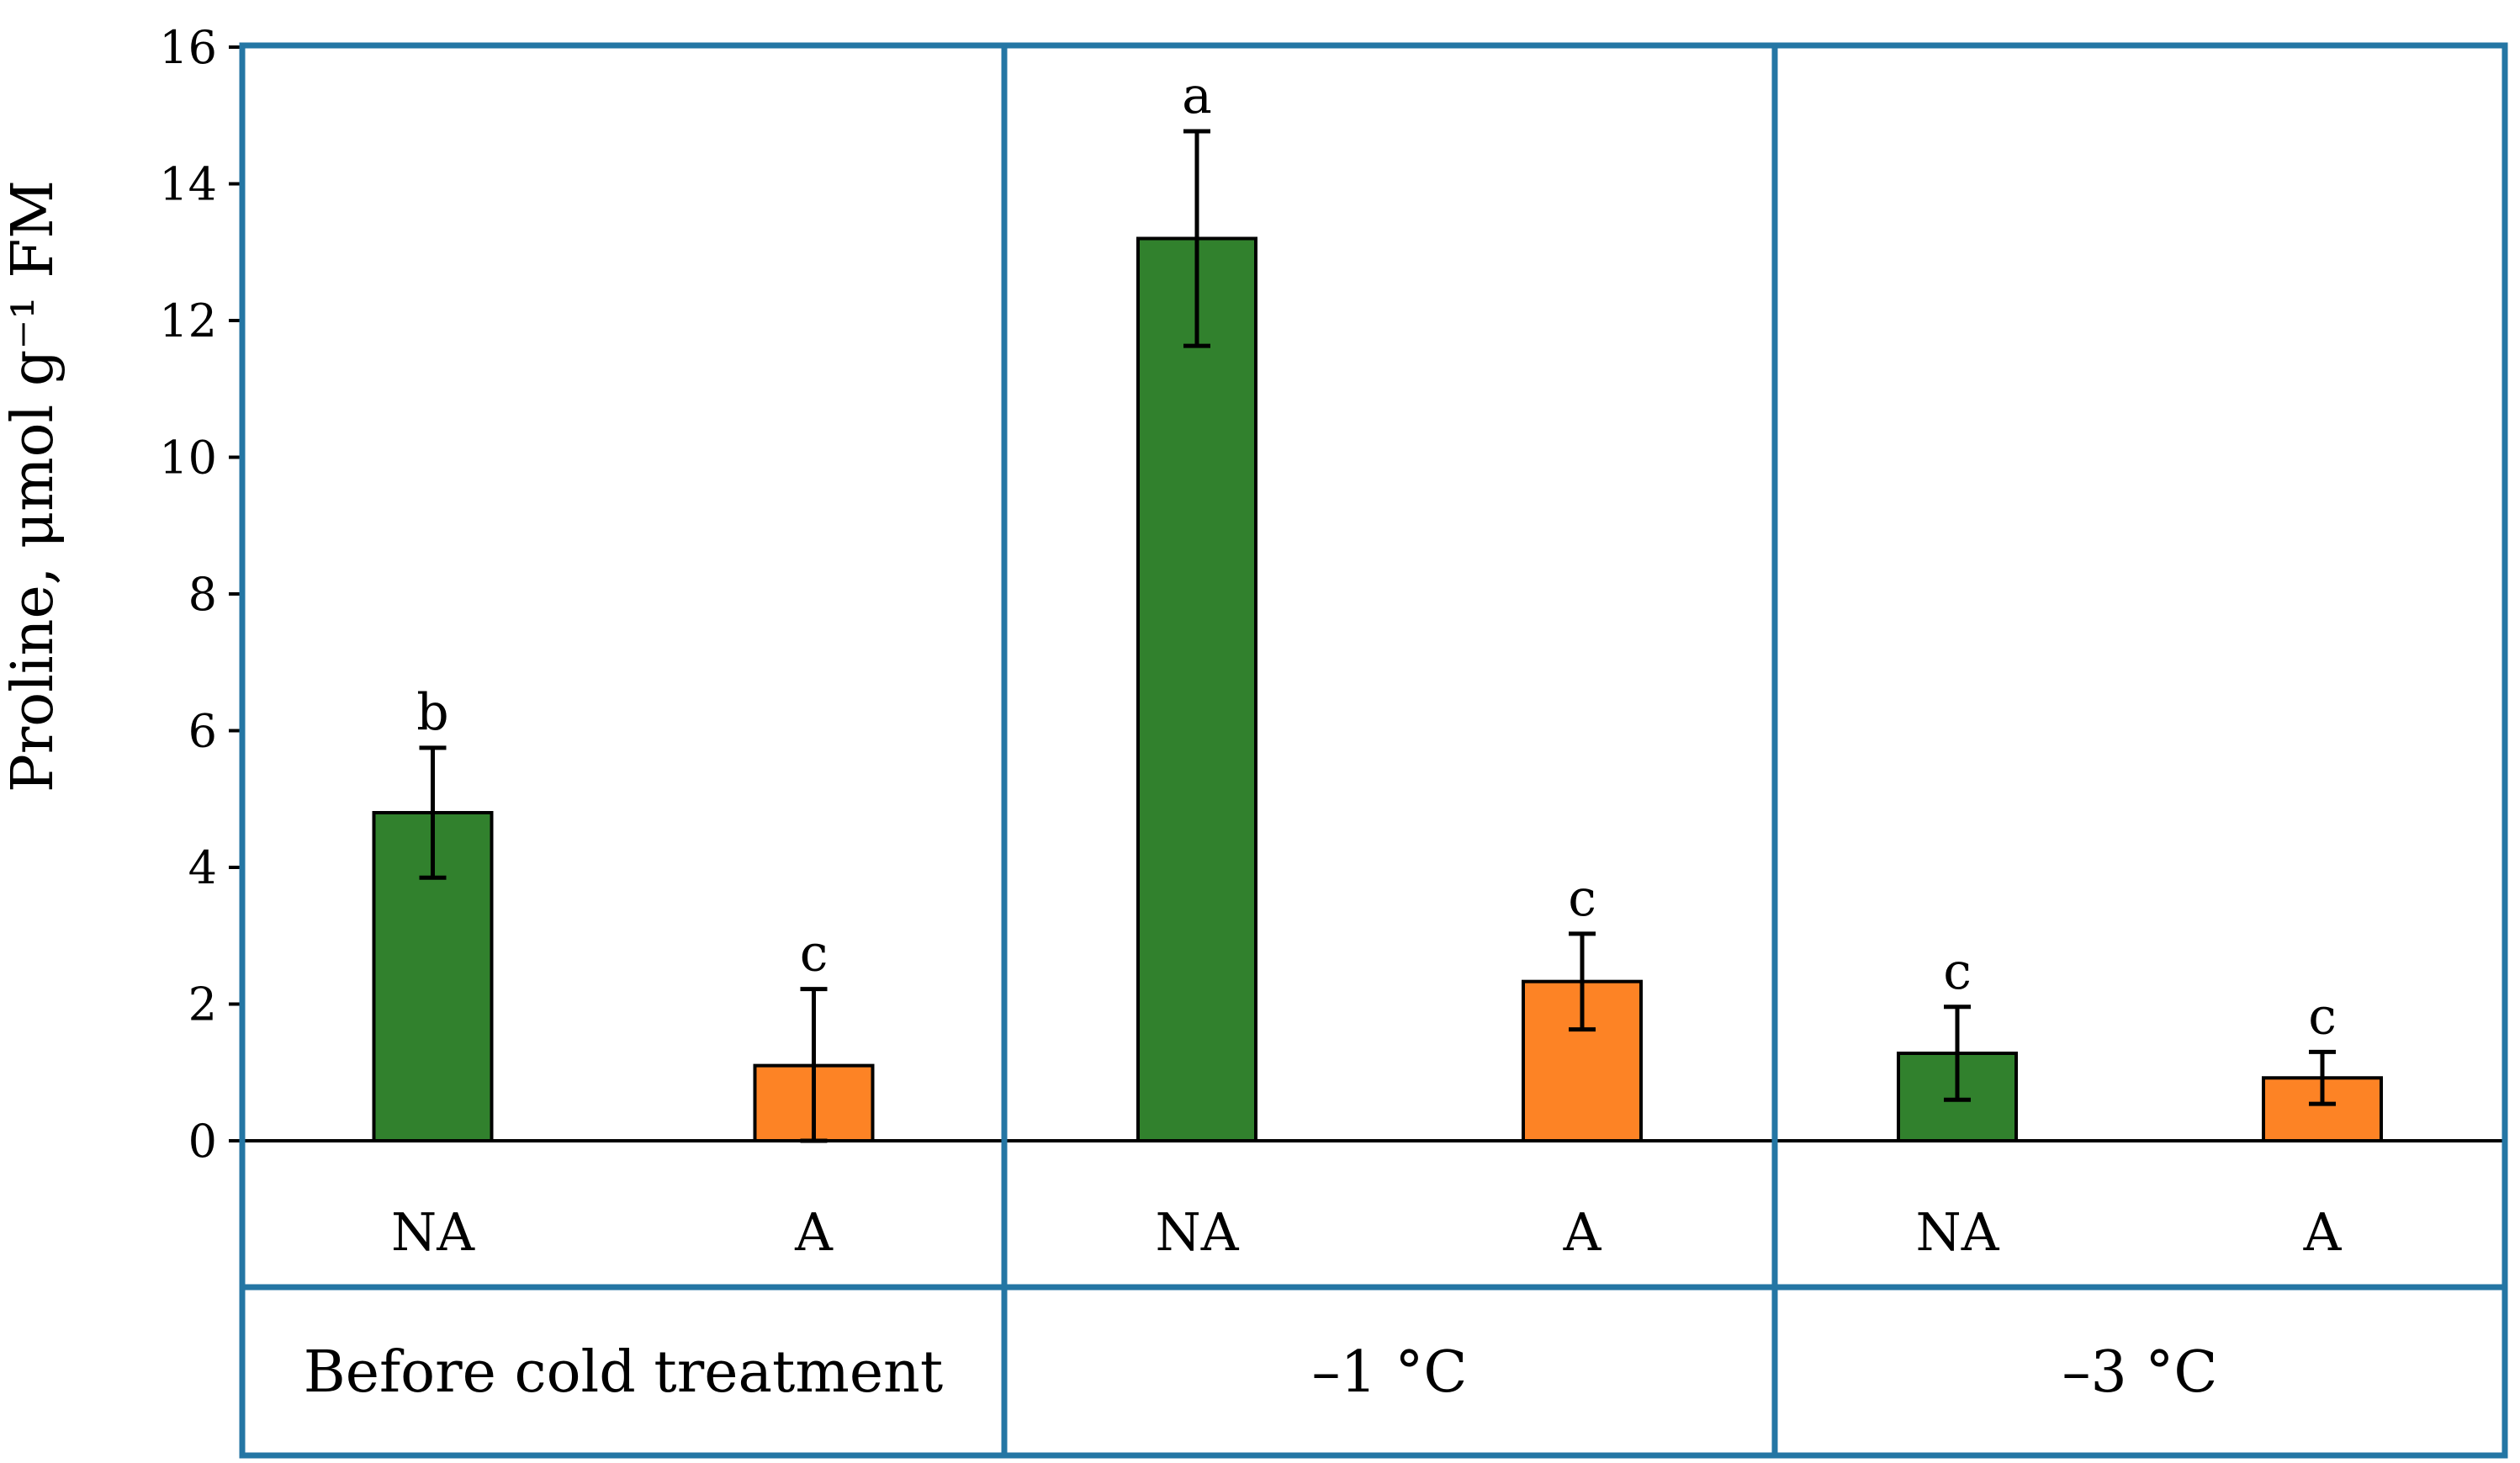 This screenshot has width=2520, height=1463. Describe the element at coordinates (1196, 689) in the screenshot. I see `bar` at that location.